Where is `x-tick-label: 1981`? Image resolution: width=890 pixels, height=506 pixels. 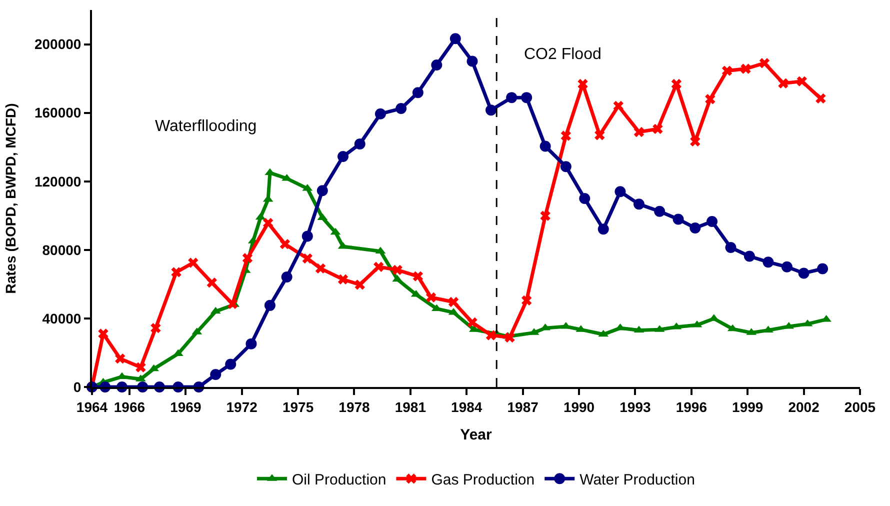 x-tick-label: 1981 is located at coordinates (410, 406).